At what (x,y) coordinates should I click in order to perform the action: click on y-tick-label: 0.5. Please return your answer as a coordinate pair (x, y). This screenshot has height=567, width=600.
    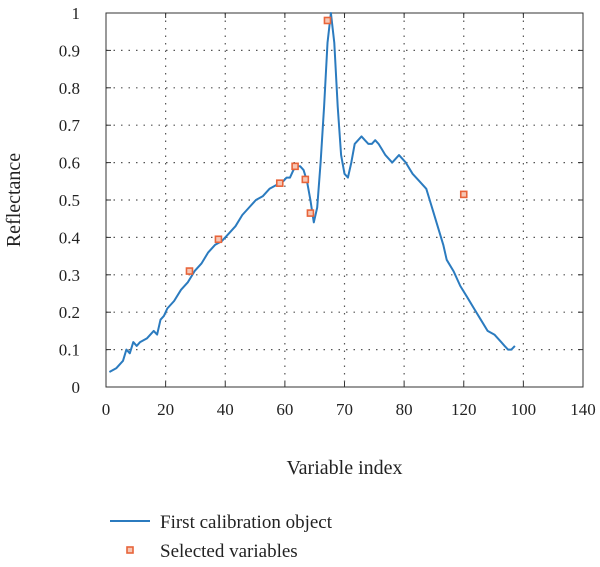
    Looking at the image, I should click on (69, 200).